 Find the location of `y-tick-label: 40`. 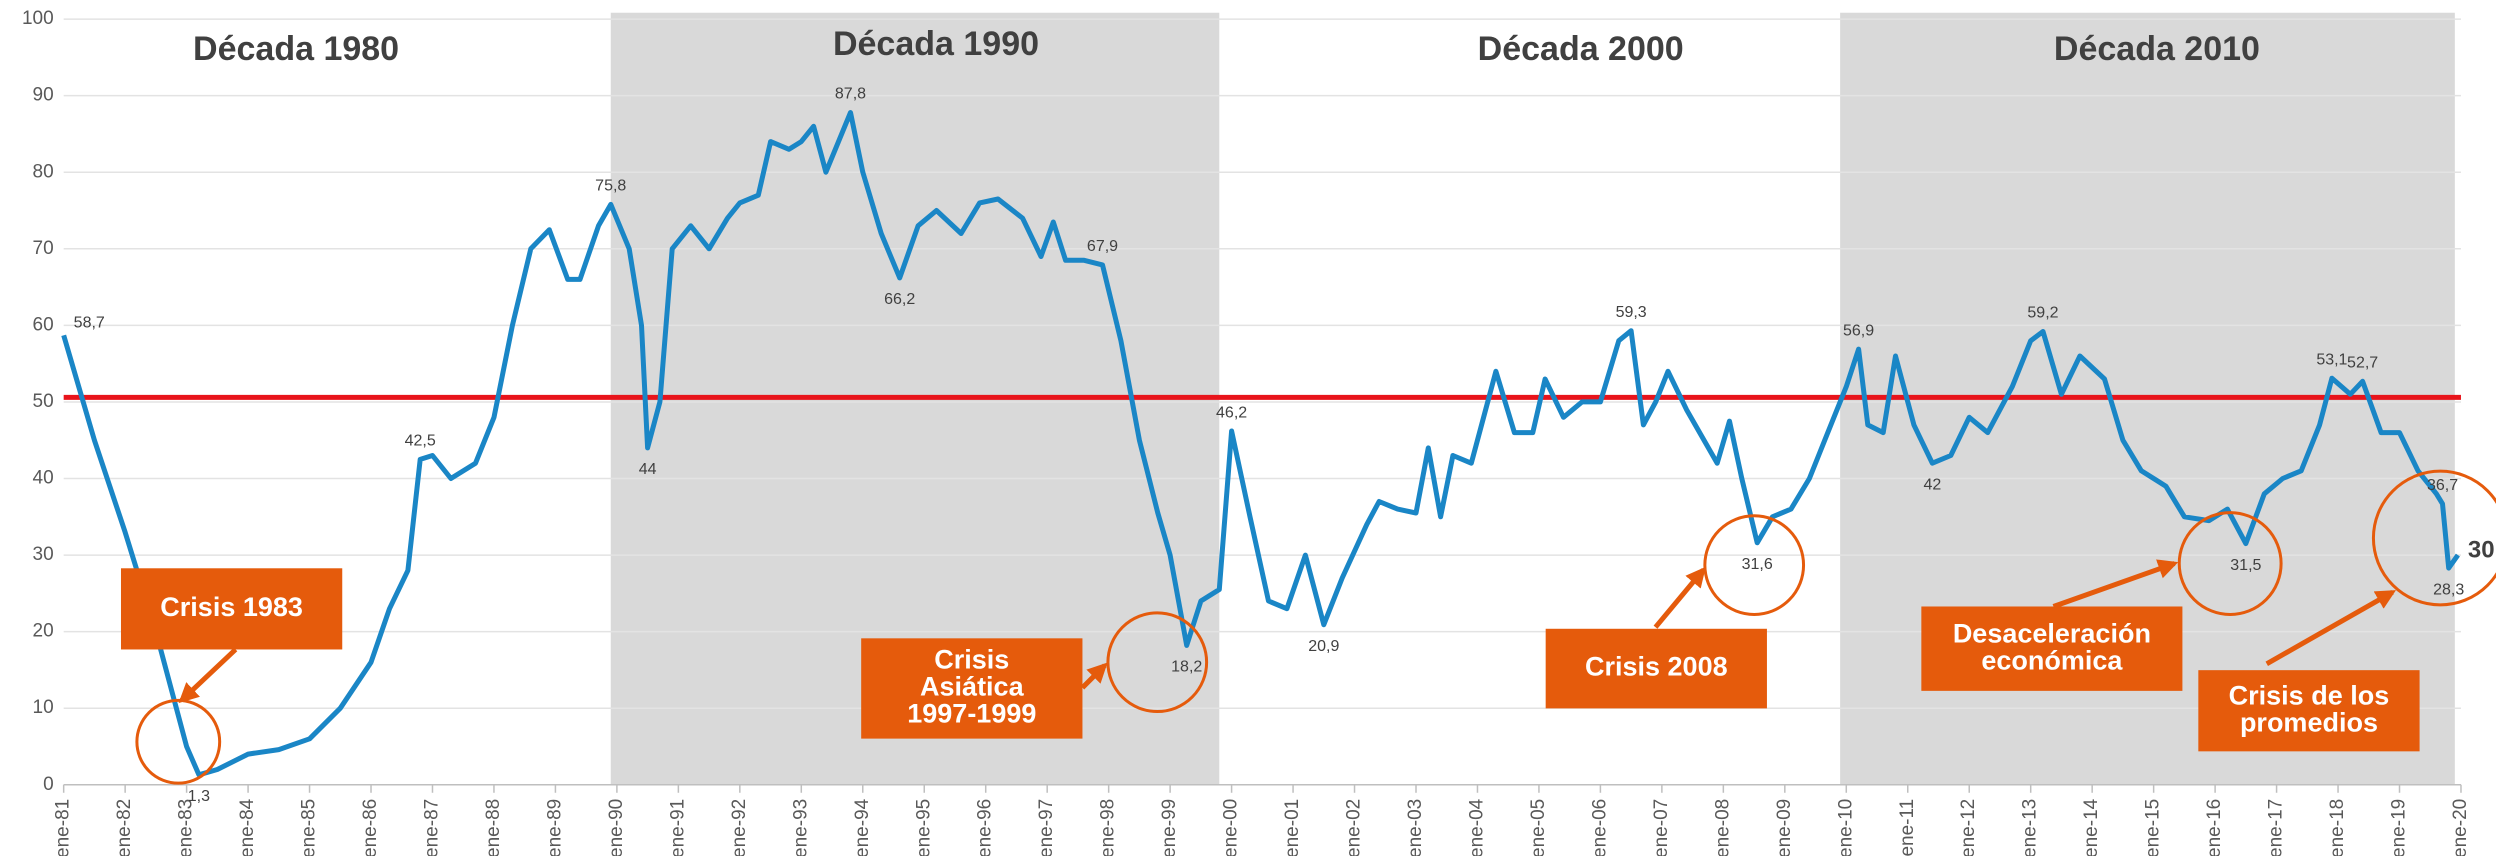

y-tick-label: 40 is located at coordinates (43, 478).